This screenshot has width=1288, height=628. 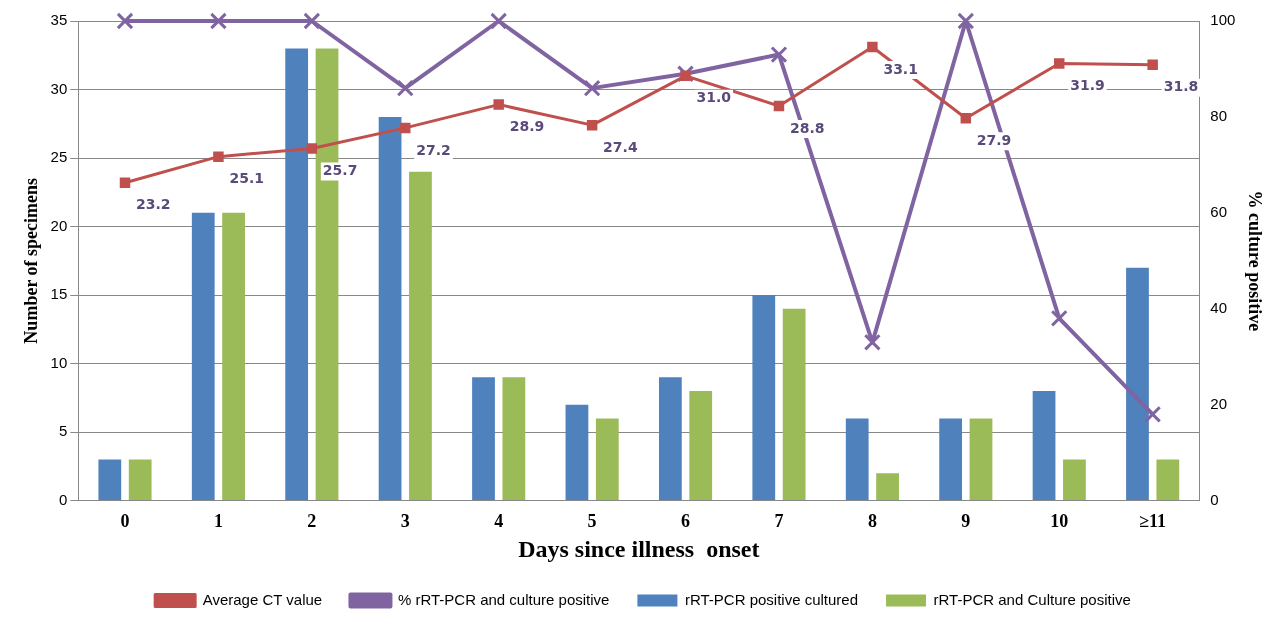 I want to click on x-tick-label: 7, so click(x=779, y=521).